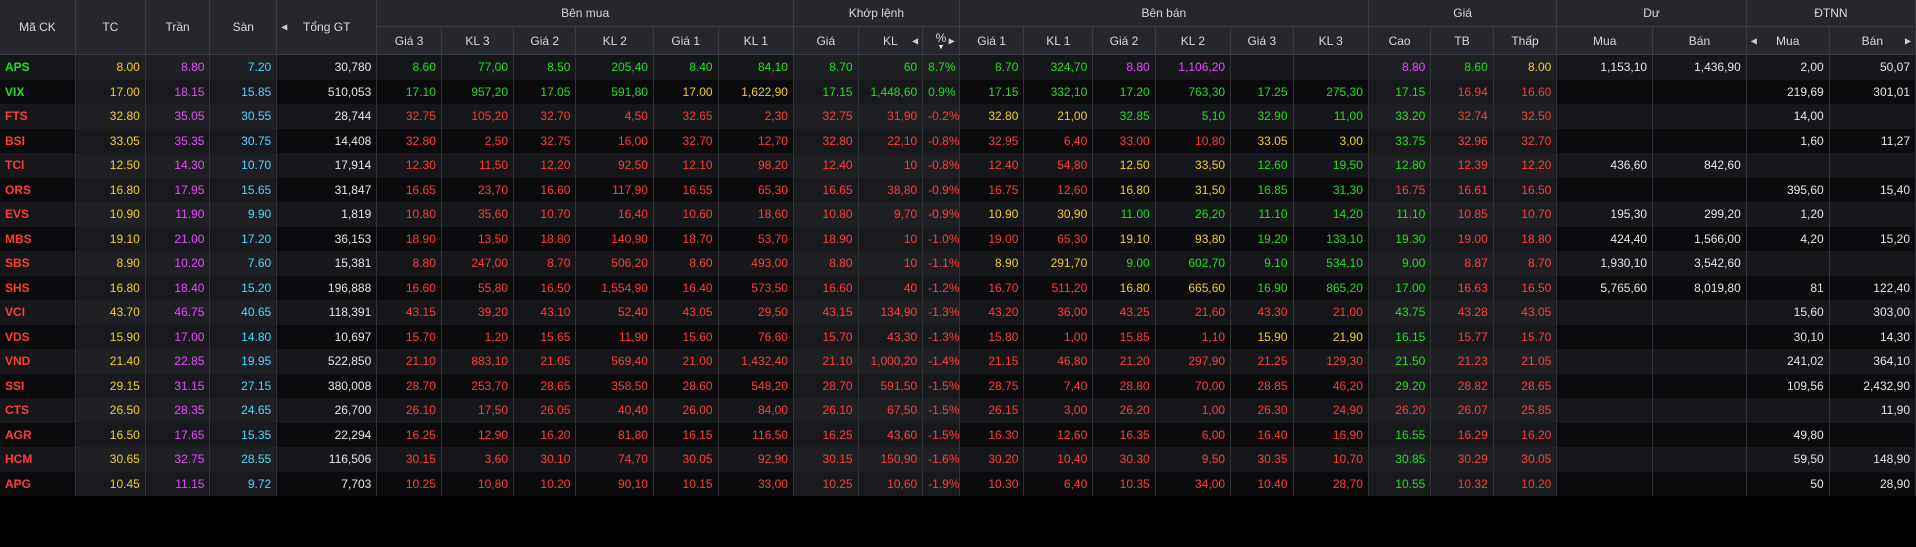 The height and width of the screenshot is (547, 1916). What do you see at coordinates (1262, 40) in the screenshot?
I see `col-sell-gia3: Giá 3` at bounding box center [1262, 40].